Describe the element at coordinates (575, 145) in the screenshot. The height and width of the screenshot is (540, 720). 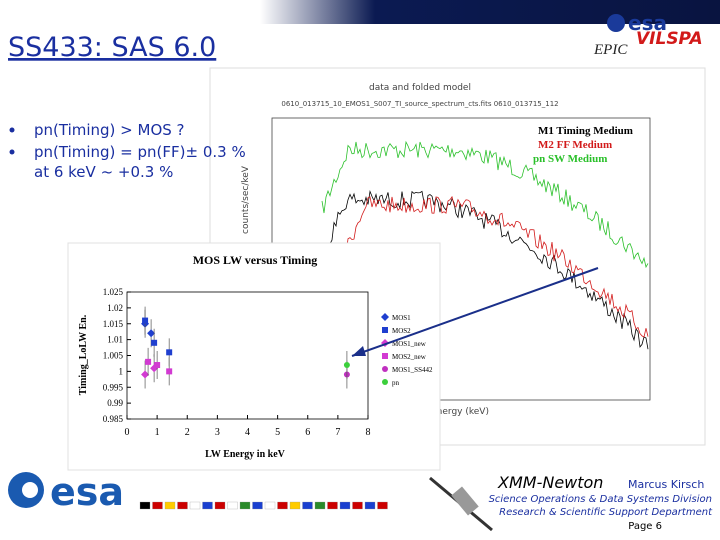
I see `legend-entry: M2 FF Medium` at that location.